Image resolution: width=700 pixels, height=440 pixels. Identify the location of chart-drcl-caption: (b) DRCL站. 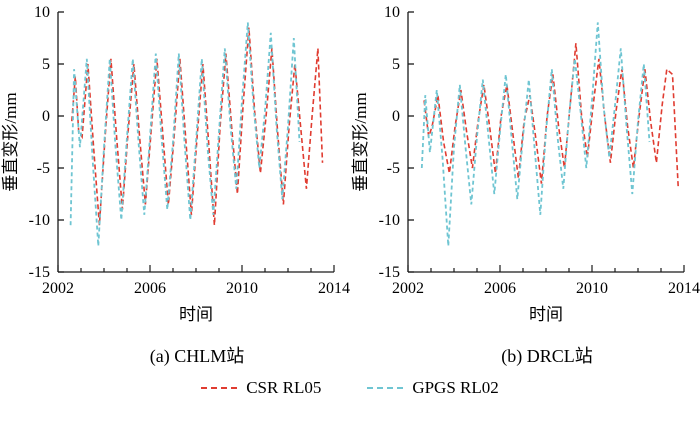
(547, 356).